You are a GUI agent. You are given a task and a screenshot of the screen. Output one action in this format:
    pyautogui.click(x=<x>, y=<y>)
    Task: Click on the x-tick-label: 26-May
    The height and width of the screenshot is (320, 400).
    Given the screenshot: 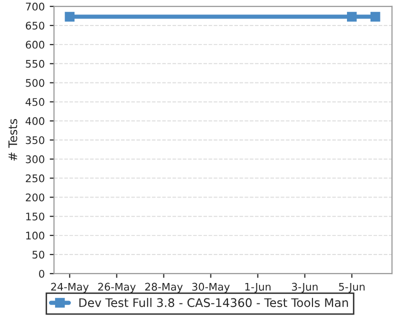 What is the action you would take?
    pyautogui.click(x=117, y=287)
    